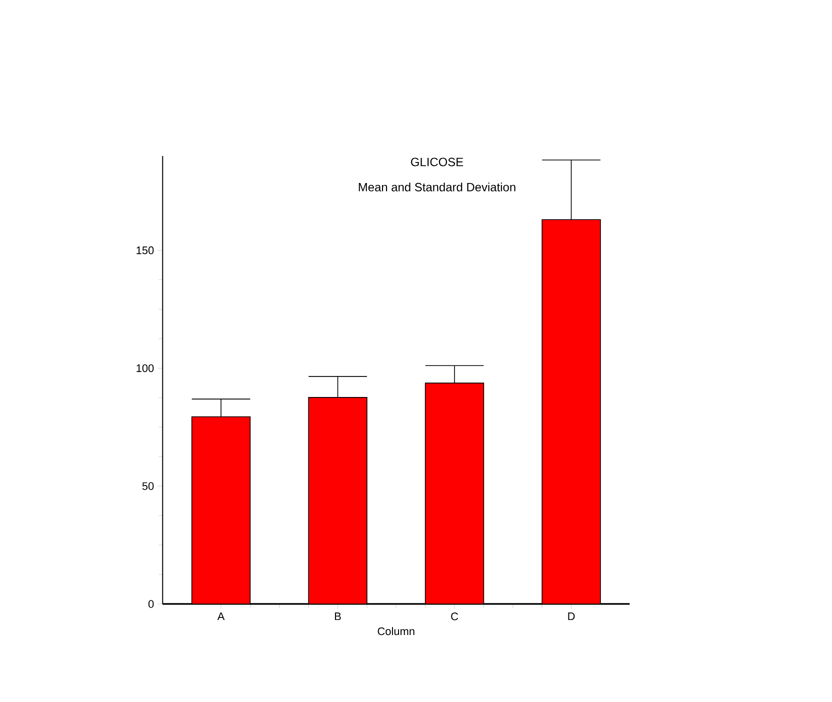 This screenshot has width=832, height=702. What do you see at coordinates (221, 616) in the screenshot?
I see `x-tick-label: A` at bounding box center [221, 616].